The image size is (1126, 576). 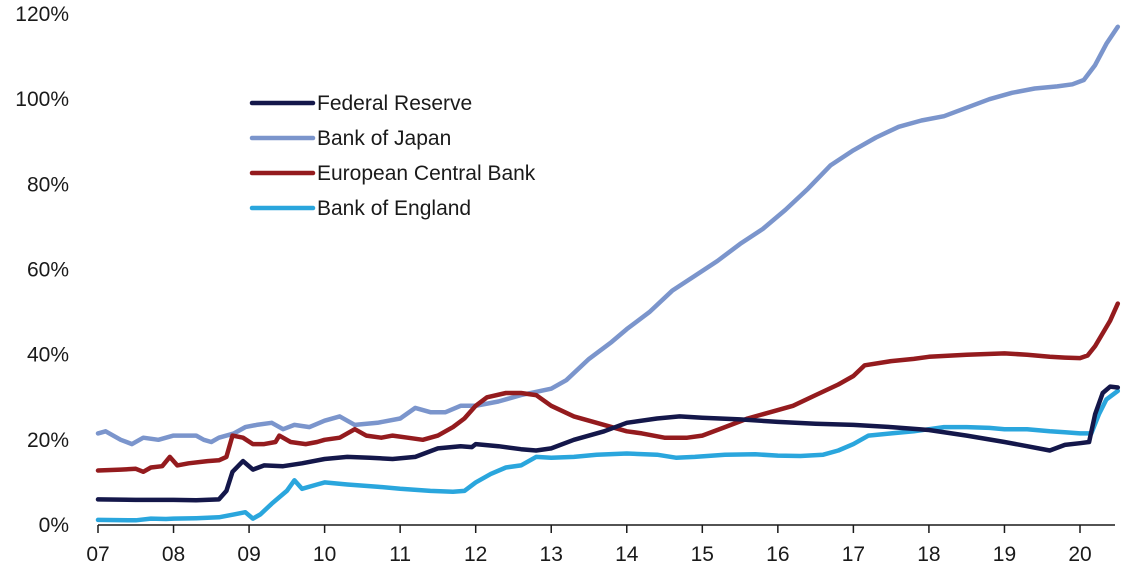 I want to click on y-tick-label: 100%, so click(x=42, y=99).